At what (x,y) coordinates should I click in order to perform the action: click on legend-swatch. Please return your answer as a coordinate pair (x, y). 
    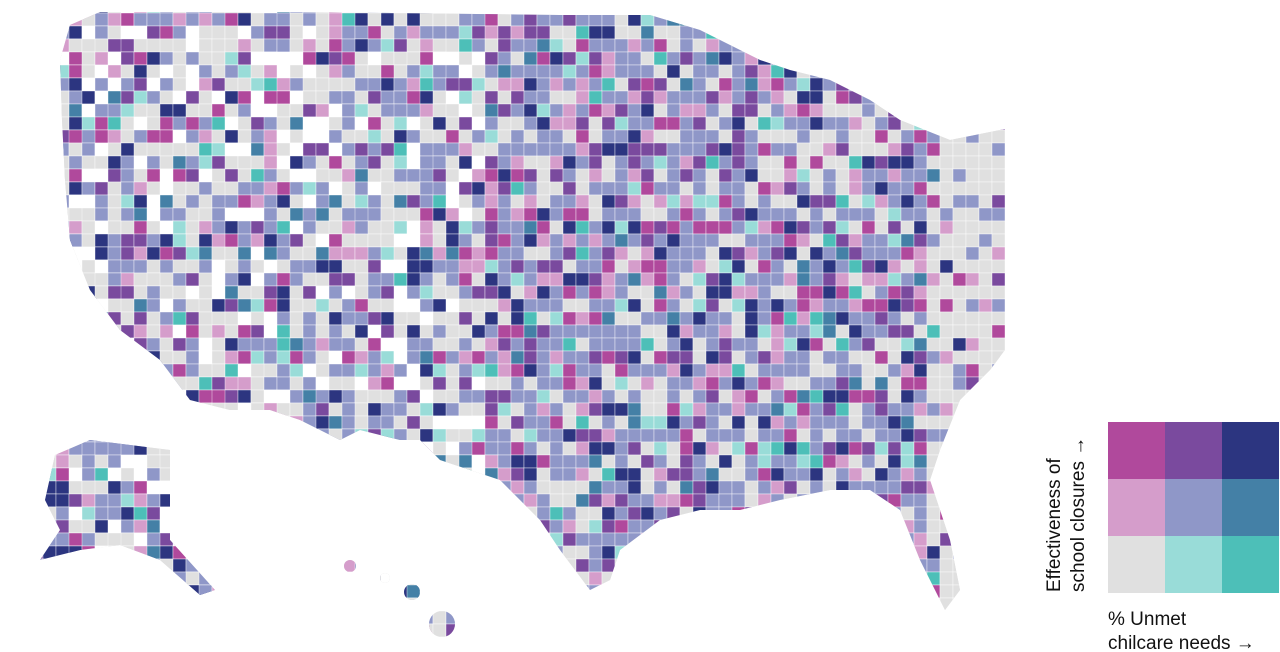
    Looking at the image, I should click on (1250, 507).